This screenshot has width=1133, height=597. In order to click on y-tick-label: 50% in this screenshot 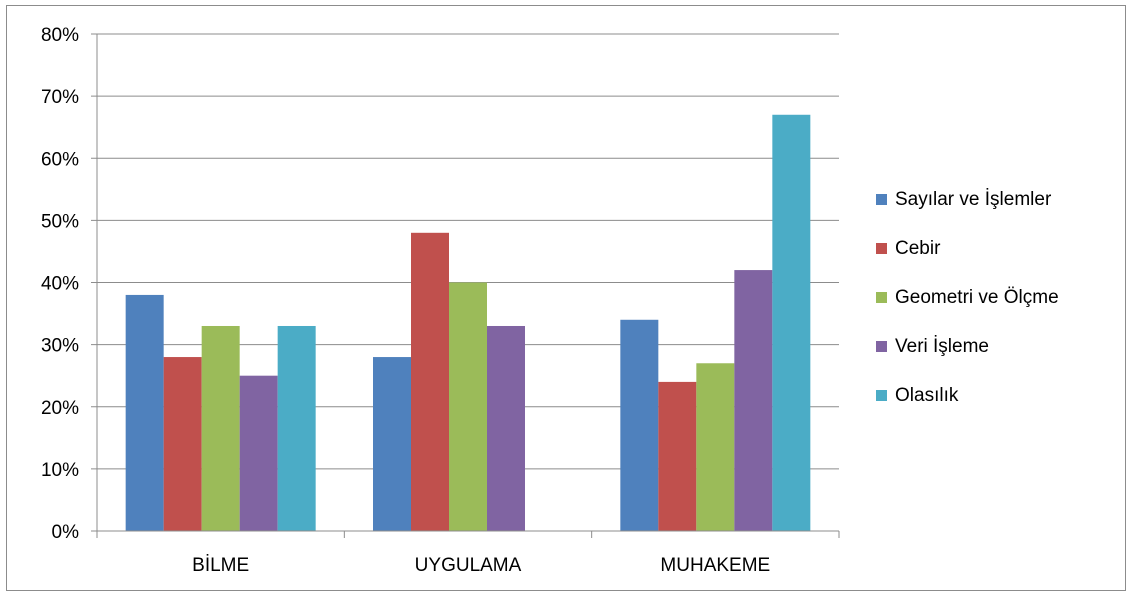, I will do `click(60, 221)`.